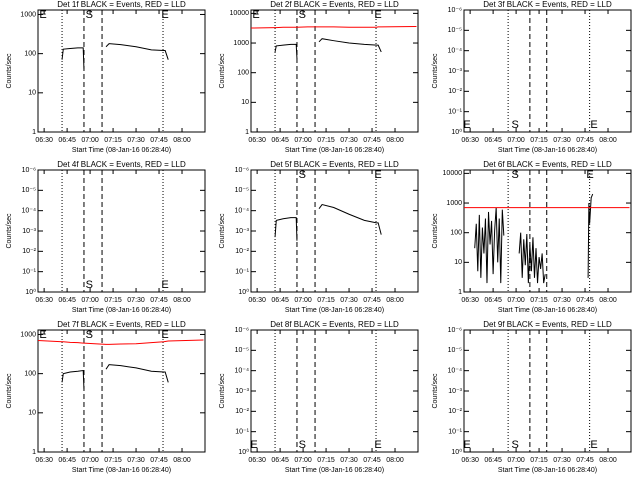 The image size is (640, 480). I want to click on panel-title: Det 9f BLACK = Events, RED = LLD, so click(547, 324).